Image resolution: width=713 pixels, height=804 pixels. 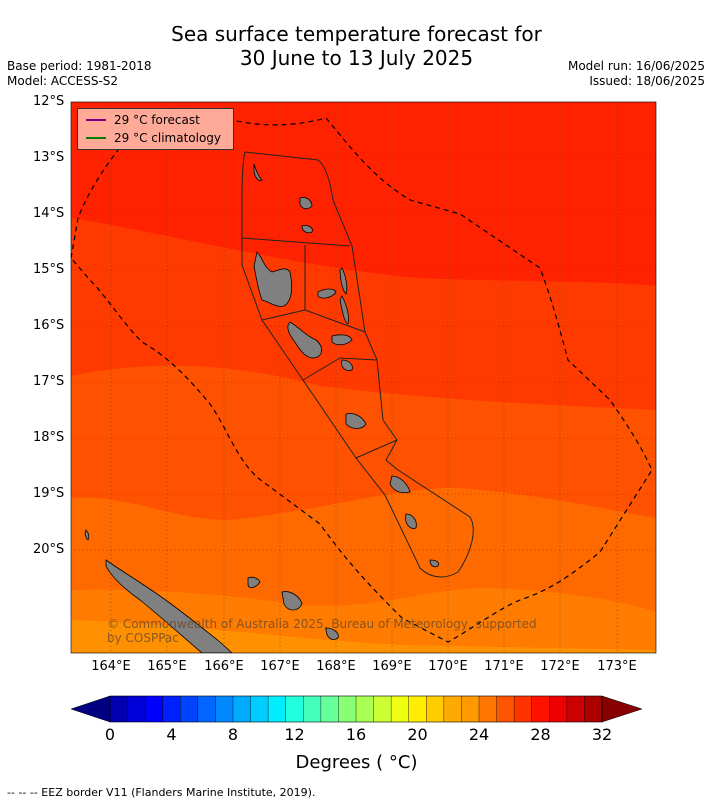 What do you see at coordinates (169, 606) in the screenshot?
I see `island-new-caledonia` at bounding box center [169, 606].